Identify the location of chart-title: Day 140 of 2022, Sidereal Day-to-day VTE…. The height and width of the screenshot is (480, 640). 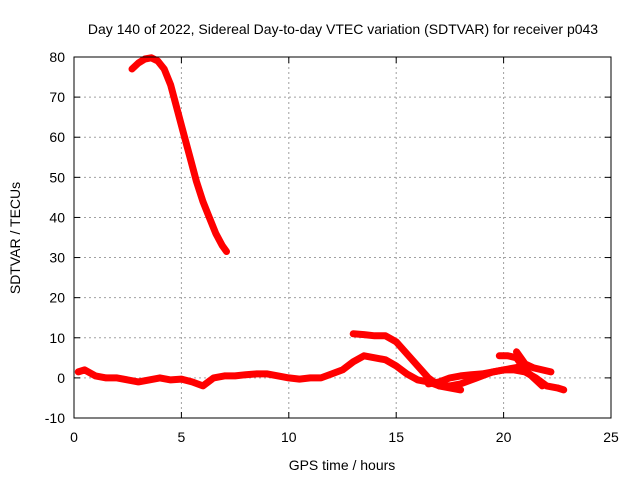
(343, 29).